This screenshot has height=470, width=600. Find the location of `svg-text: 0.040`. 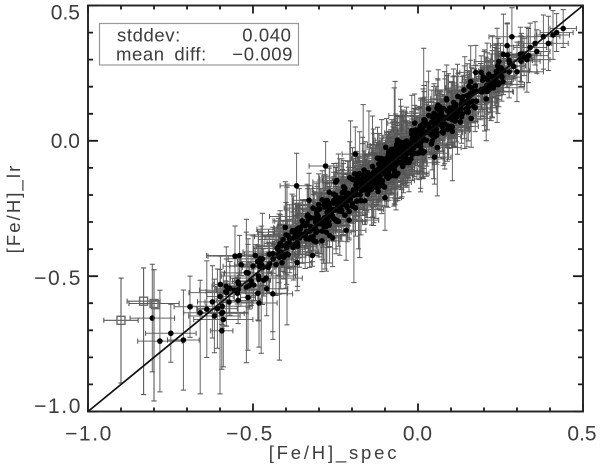

svg-text: 0.040 is located at coordinates (266, 35).